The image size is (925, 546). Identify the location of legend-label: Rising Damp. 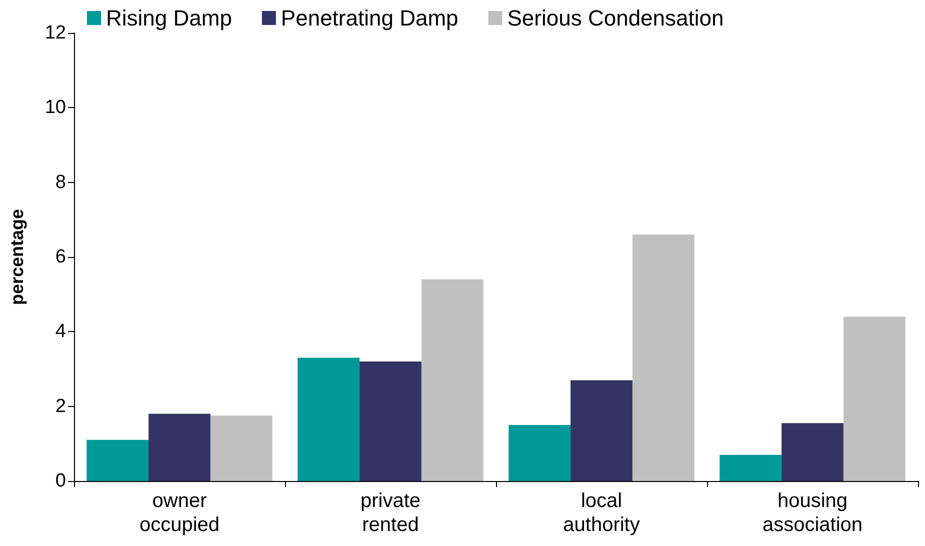
(169, 18).